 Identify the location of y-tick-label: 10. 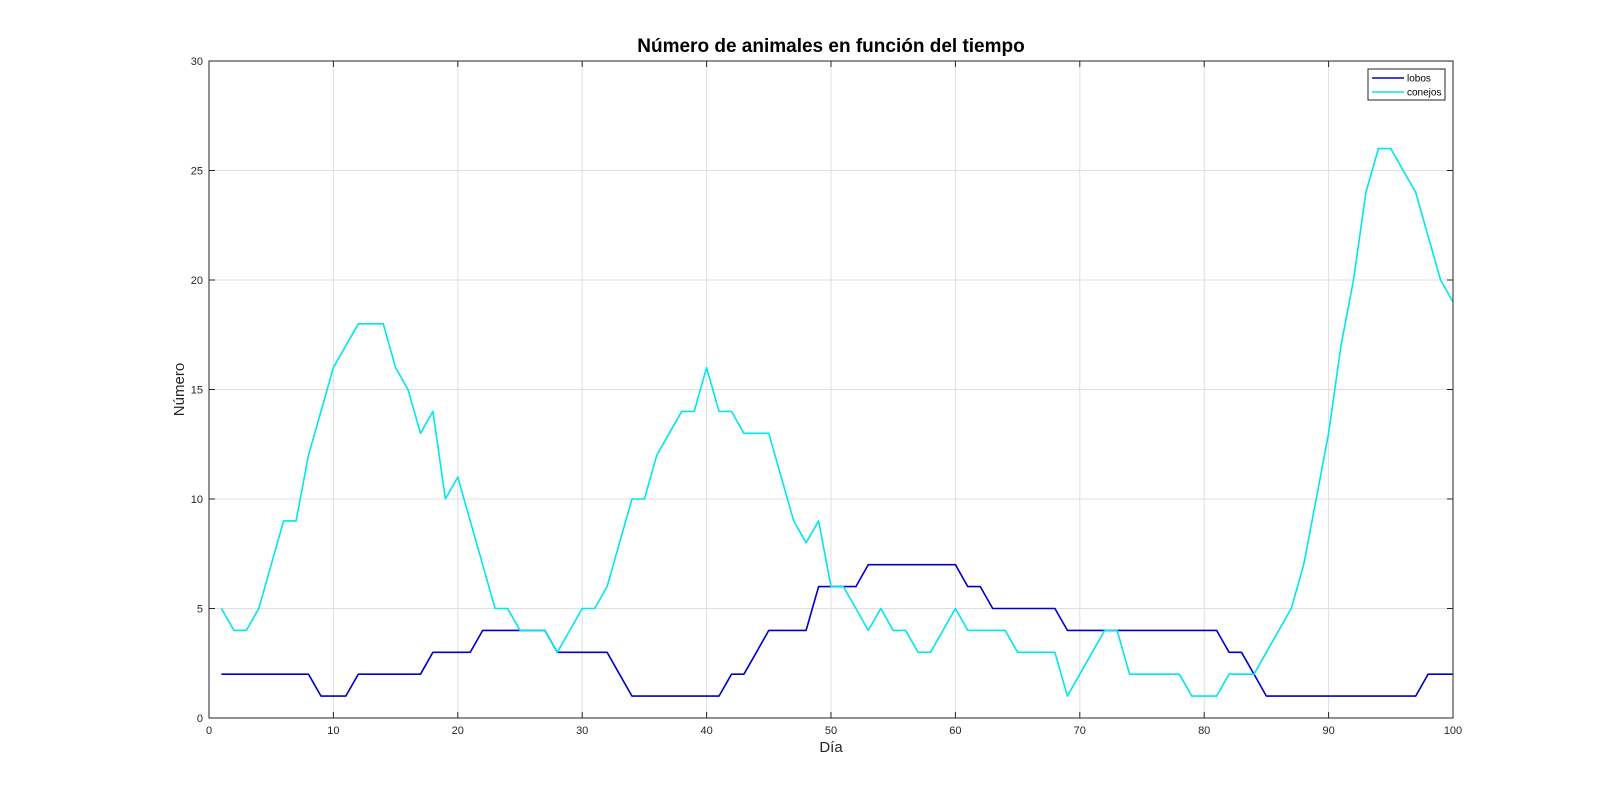
(197, 500).